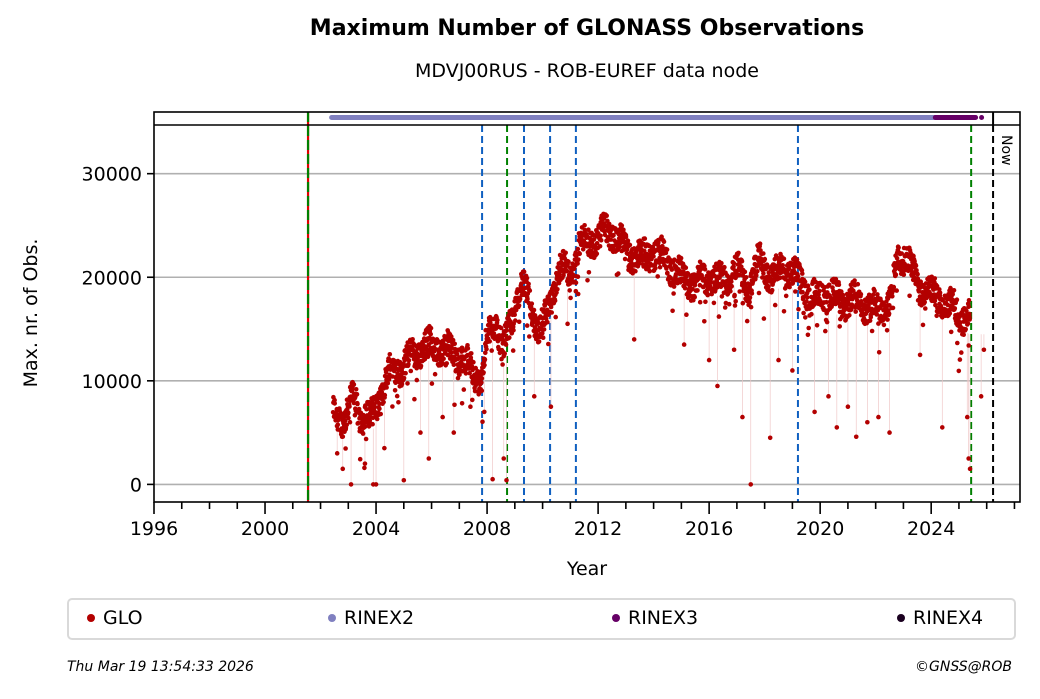  What do you see at coordinates (31, 313) in the screenshot?
I see `y-axis-label: Max. nr. of Obs.` at bounding box center [31, 313].